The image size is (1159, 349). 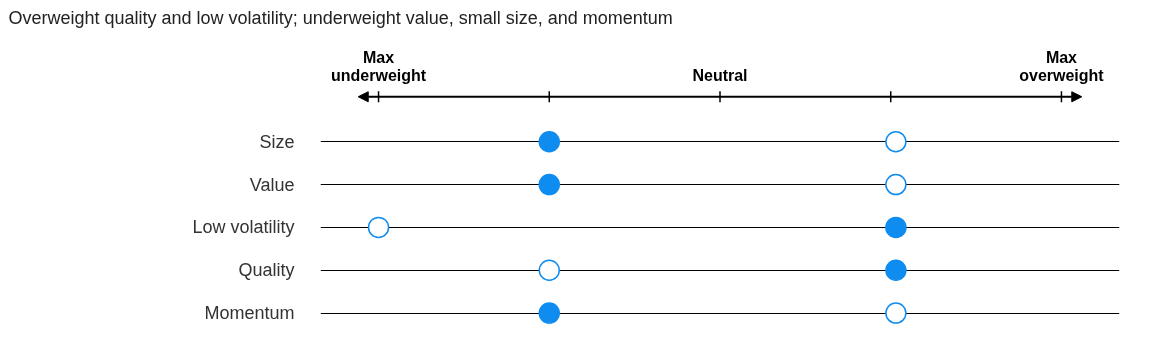 I want to click on y-tick-label: Low volatility, so click(x=243, y=227).